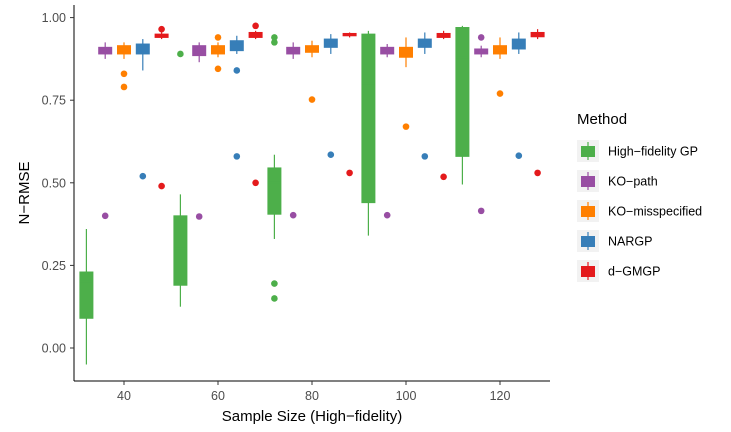 This screenshot has width=731, height=432. What do you see at coordinates (124, 396) in the screenshot?
I see `x-tick-label: 40` at bounding box center [124, 396].